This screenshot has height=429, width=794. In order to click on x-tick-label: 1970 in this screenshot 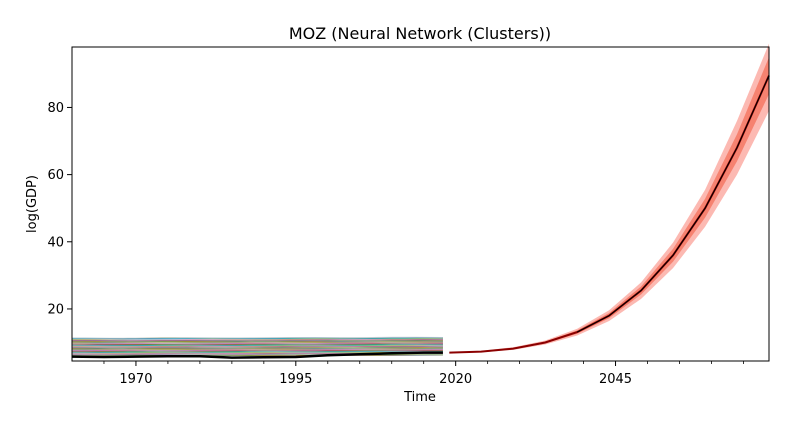, I will do `click(135, 379)`.